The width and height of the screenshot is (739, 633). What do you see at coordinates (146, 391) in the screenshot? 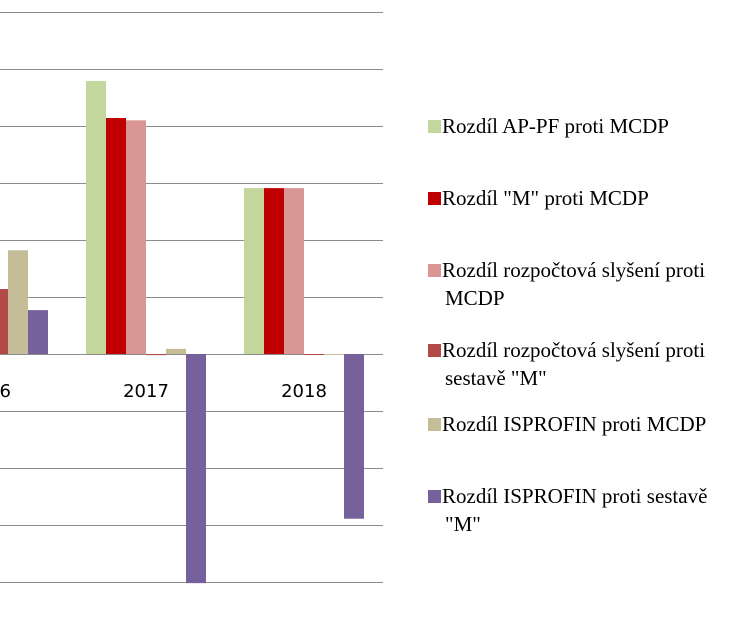
I see `x-tick-label: 2017` at bounding box center [146, 391].